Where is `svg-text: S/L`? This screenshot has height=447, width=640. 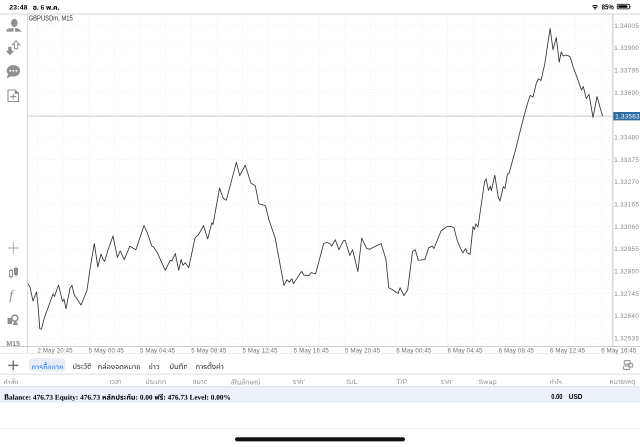 svg-text: S/L is located at coordinates (352, 382).